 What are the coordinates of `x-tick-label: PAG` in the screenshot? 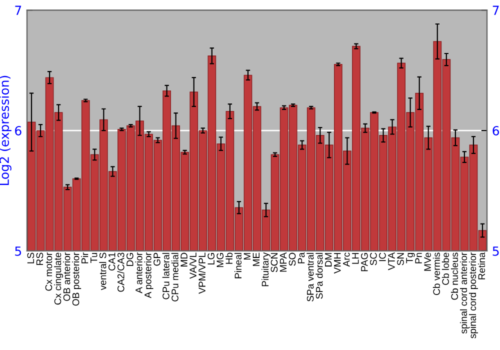 It's located at (364, 262).